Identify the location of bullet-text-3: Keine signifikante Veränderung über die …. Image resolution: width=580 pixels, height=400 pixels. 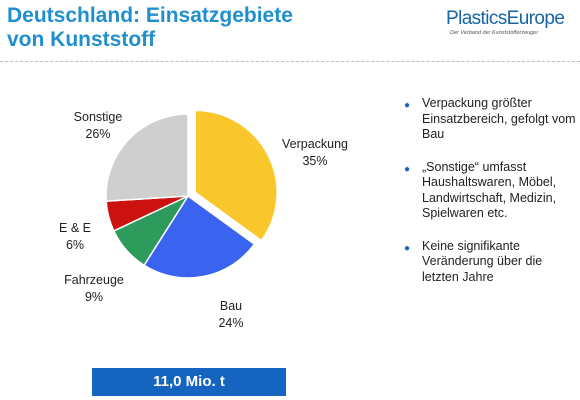
(482, 261).